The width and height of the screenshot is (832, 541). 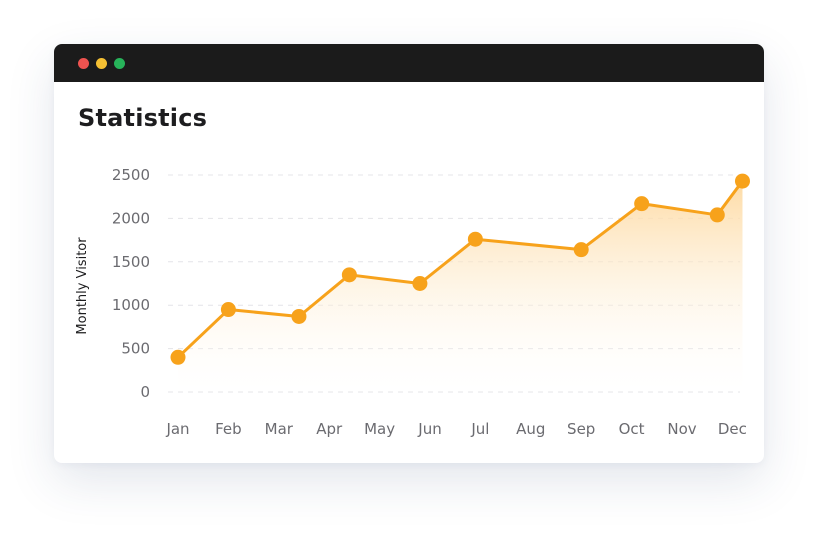 I want to click on x-tick-label: Sep, so click(x=581, y=429).